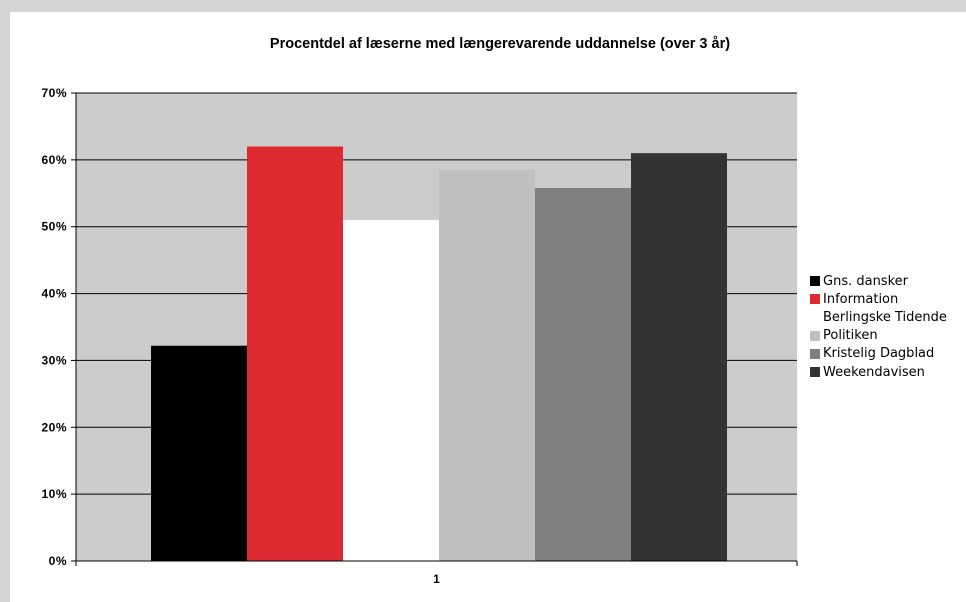 This screenshot has height=602, width=966. Describe the element at coordinates (295, 353) in the screenshot. I see `bar-information` at that location.